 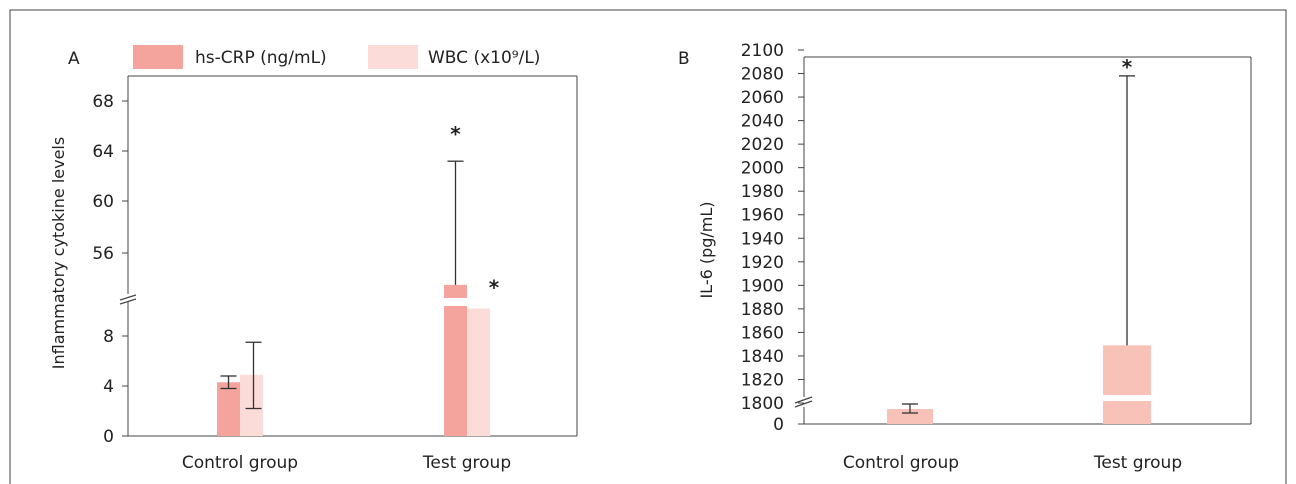 I want to click on y-tick-label-b-2040: 2040, so click(x=762, y=122).